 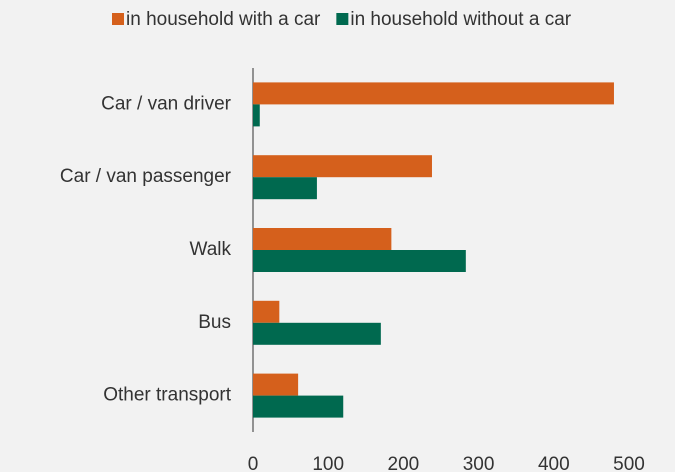 I want to click on legend-label: in household without a car, so click(x=460, y=19).